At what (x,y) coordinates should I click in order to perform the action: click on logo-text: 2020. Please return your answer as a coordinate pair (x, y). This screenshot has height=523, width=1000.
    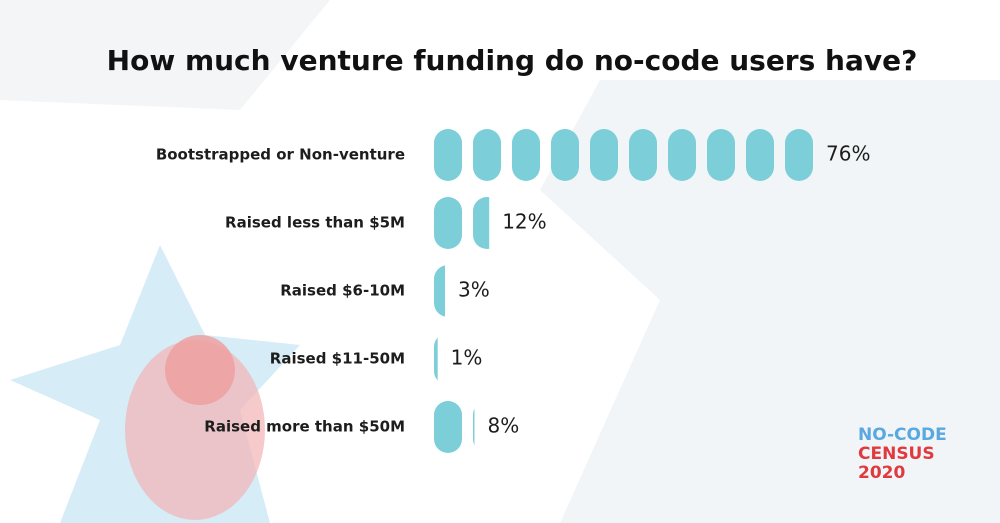
    Looking at the image, I should click on (881, 473).